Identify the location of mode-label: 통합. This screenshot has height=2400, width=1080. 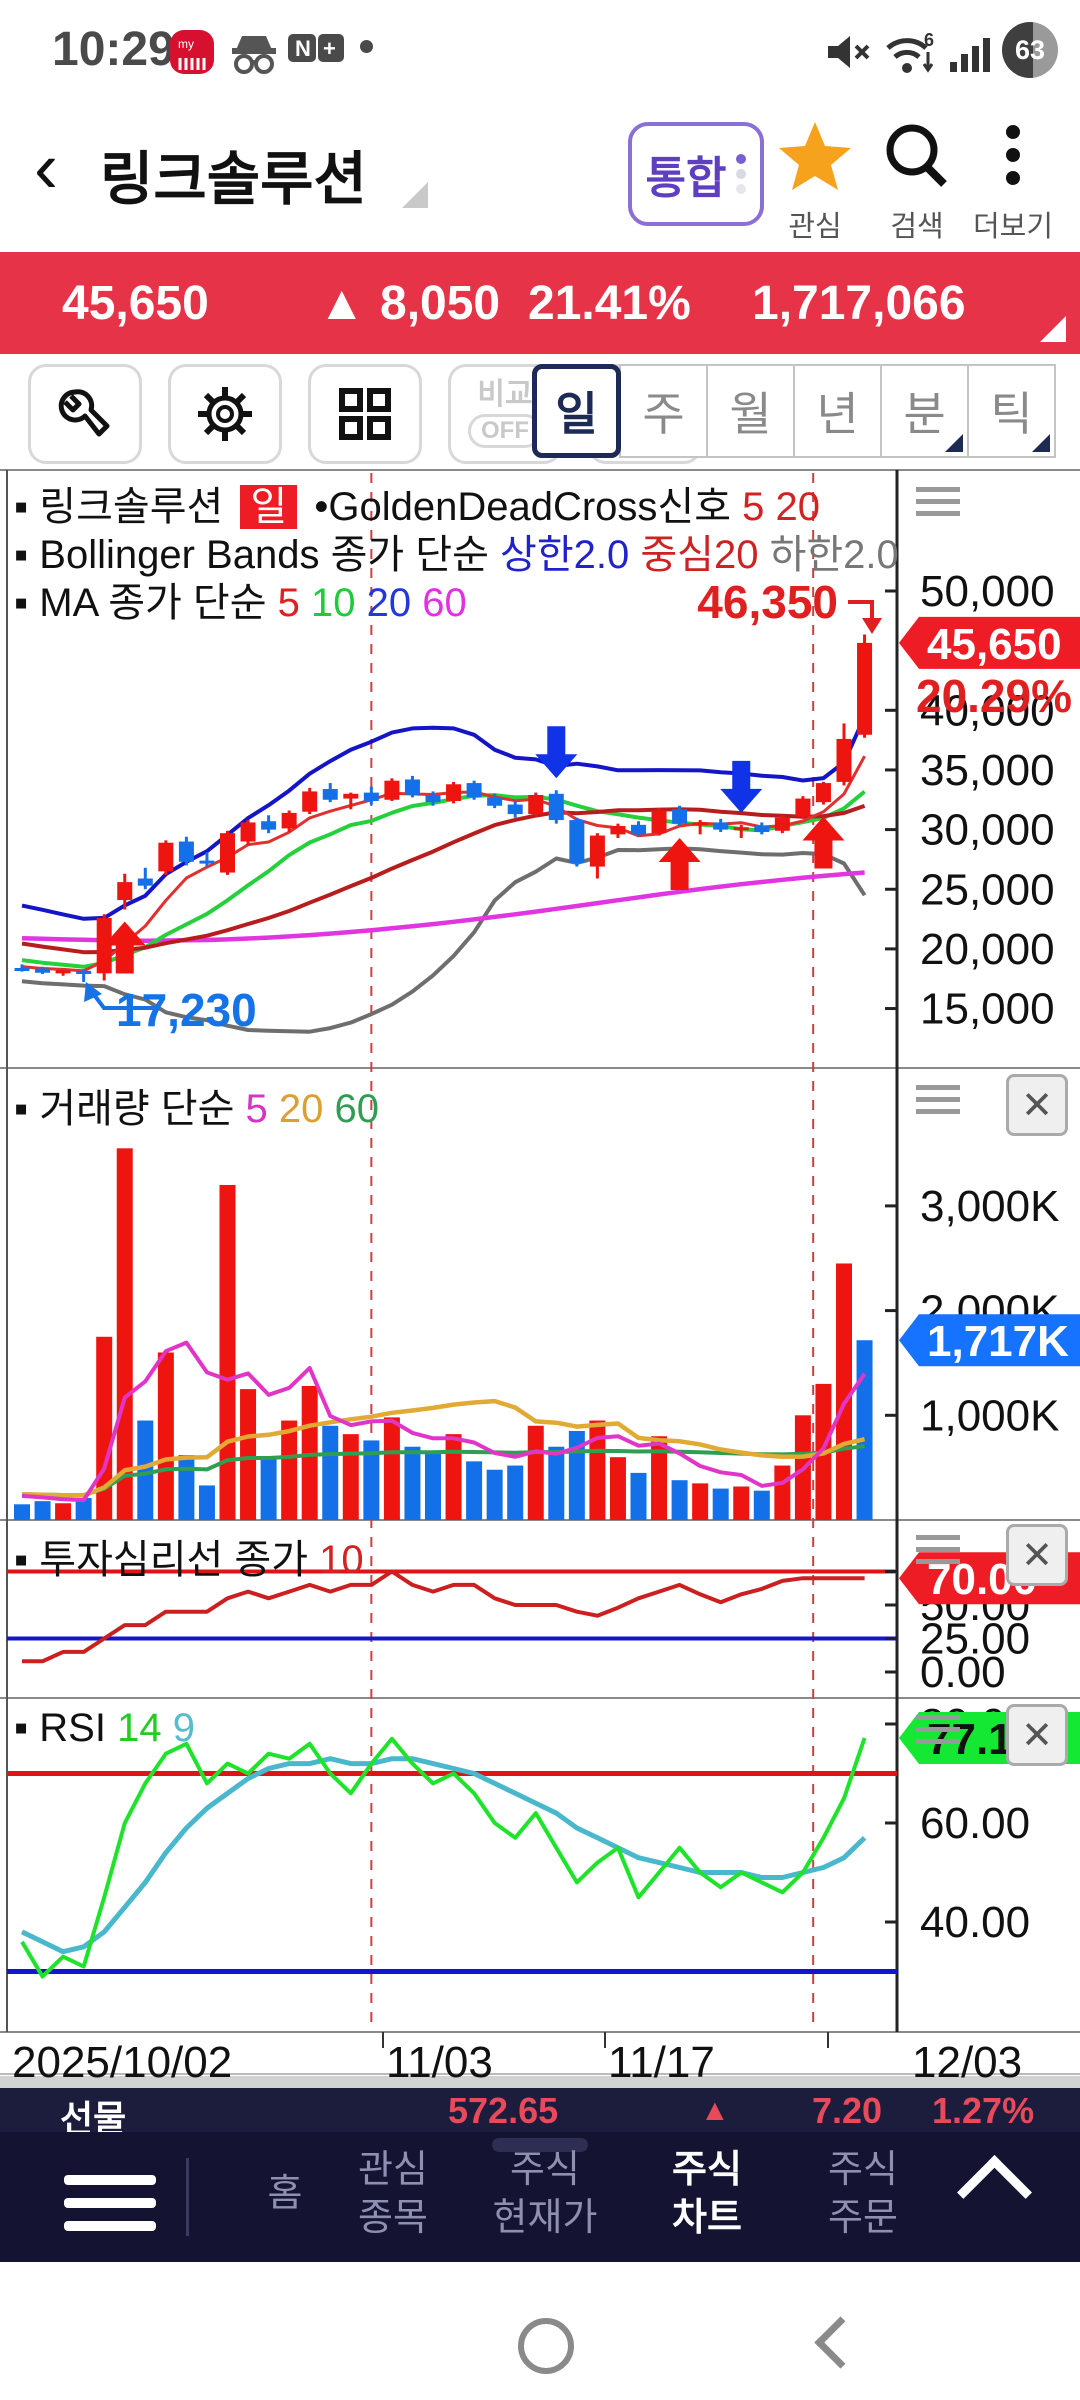
(686, 178).